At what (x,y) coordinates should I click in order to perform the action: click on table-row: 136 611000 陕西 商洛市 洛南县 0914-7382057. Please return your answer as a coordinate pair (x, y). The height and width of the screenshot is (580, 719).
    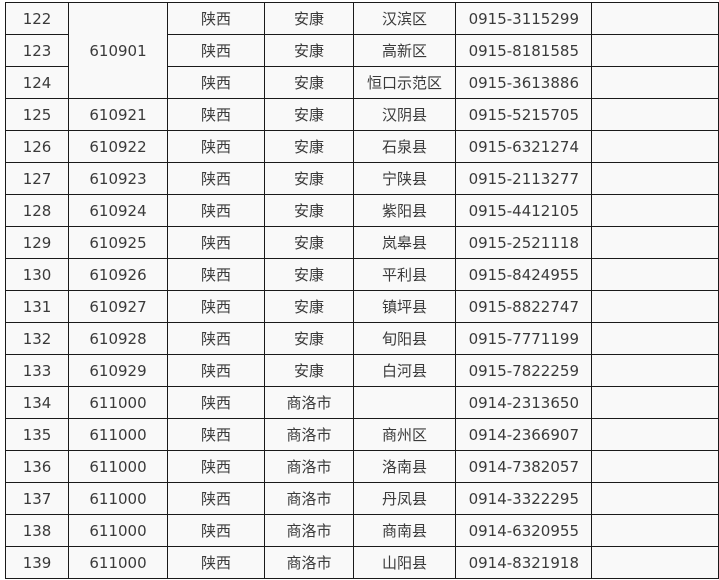
    Looking at the image, I should click on (361, 466).